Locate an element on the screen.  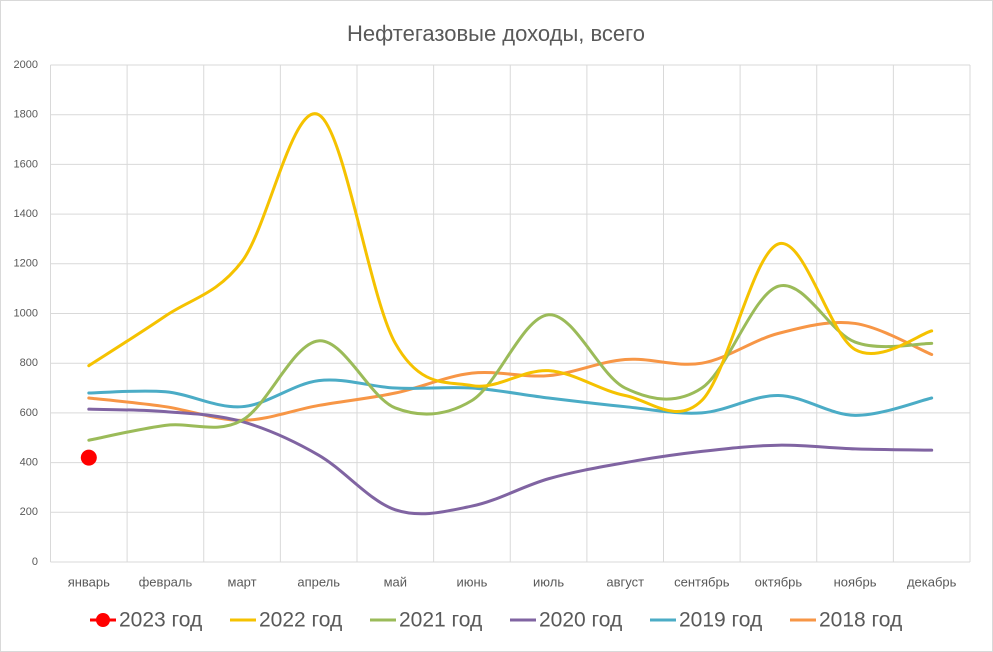
legend-label: 2021 год is located at coordinates (440, 620).